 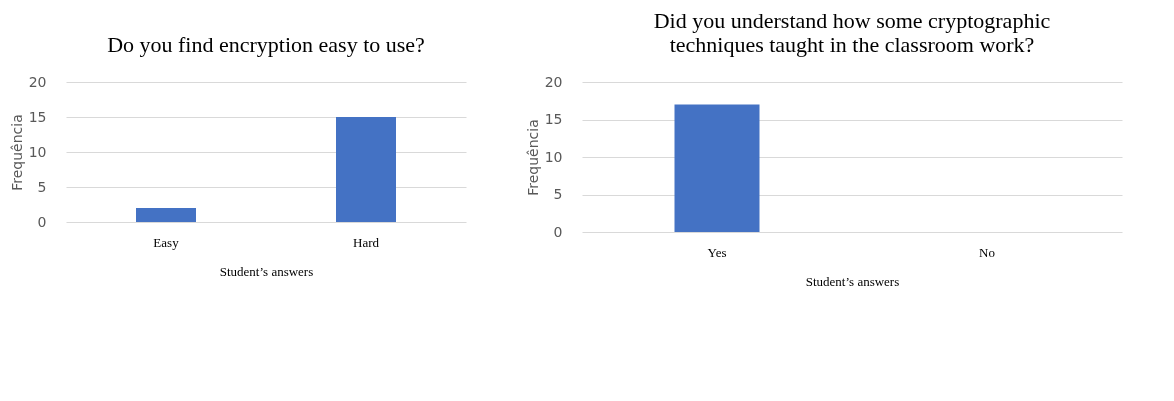 I want to click on x-tick-label: Yes, so click(x=717, y=252).